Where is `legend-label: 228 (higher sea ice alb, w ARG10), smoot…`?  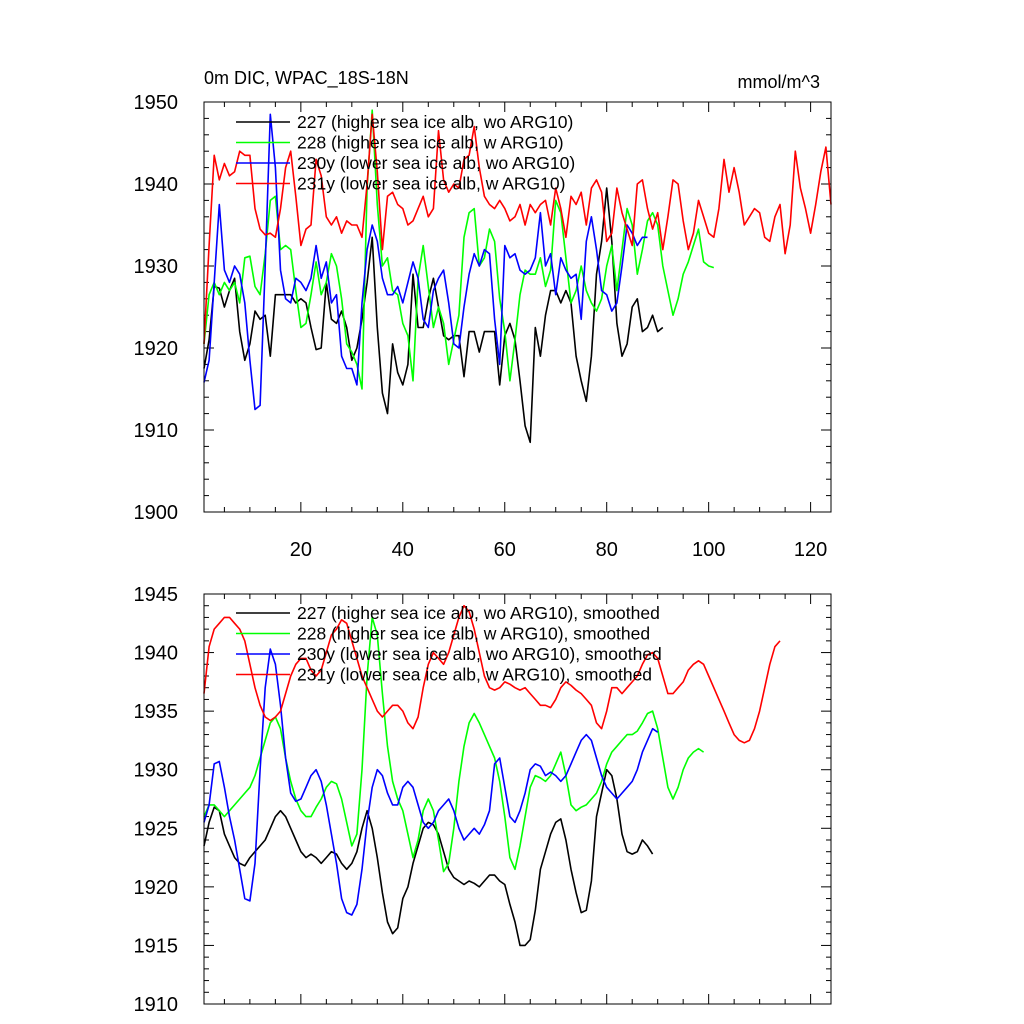
legend-label: 228 (higher sea ice alb, w ARG10), smoot… is located at coordinates (473, 634).